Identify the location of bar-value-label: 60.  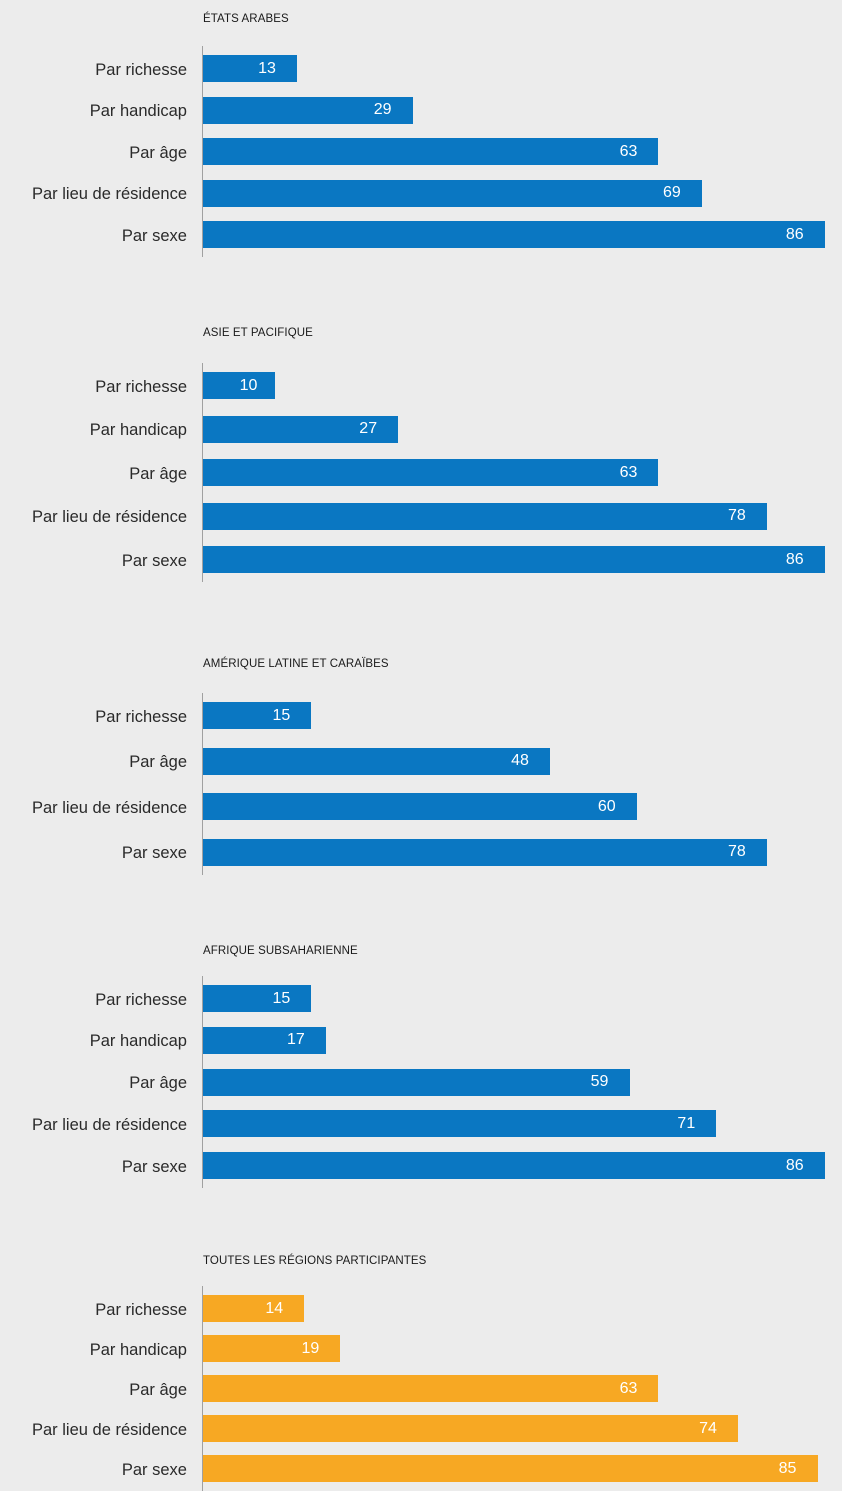
(606, 806).